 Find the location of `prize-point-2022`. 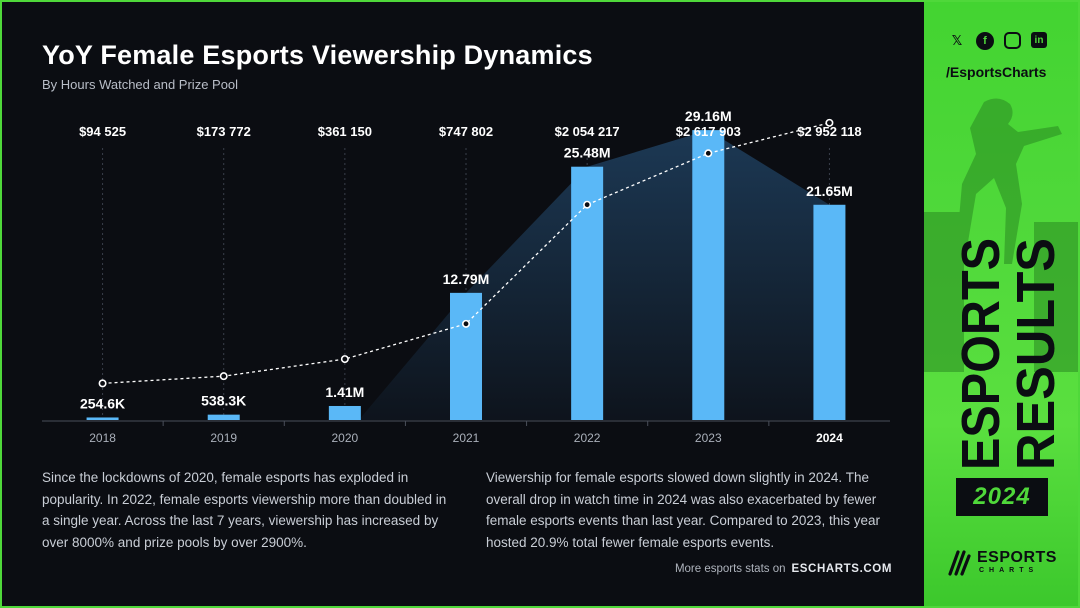

prize-point-2022 is located at coordinates (587, 204).